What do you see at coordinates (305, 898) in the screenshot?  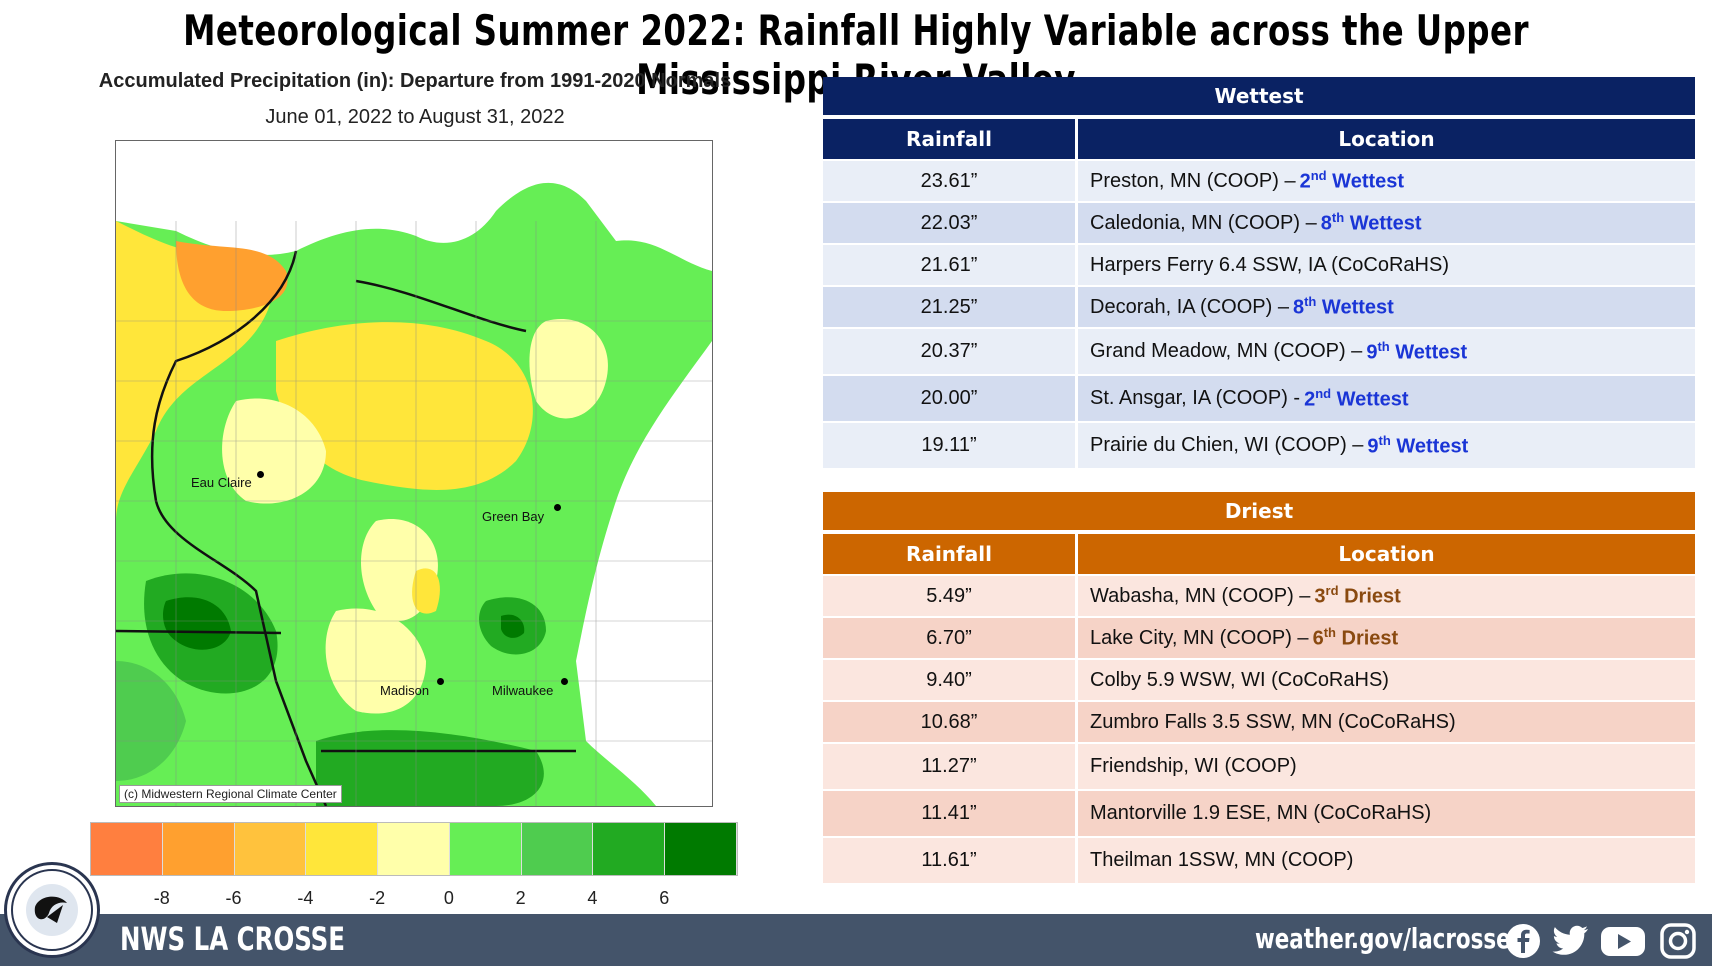 I see `legend-label: -4` at bounding box center [305, 898].